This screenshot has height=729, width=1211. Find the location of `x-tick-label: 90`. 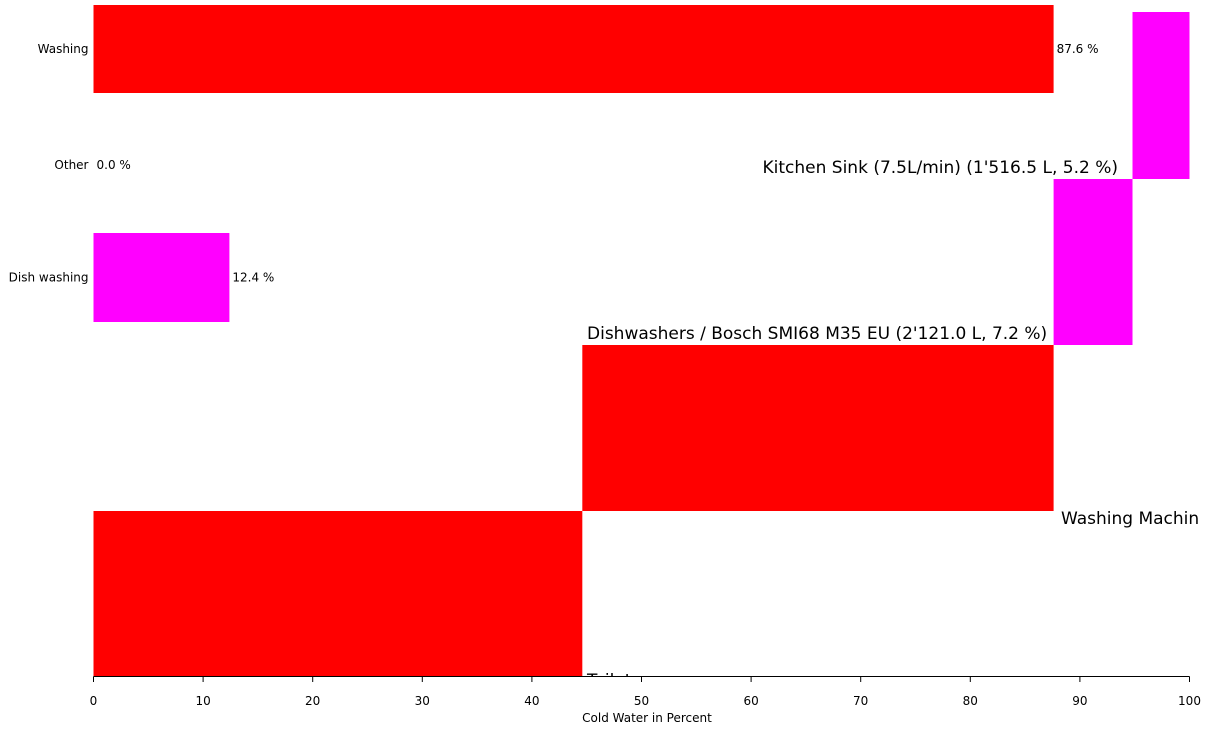

x-tick-label: 90 is located at coordinates (1079, 701).